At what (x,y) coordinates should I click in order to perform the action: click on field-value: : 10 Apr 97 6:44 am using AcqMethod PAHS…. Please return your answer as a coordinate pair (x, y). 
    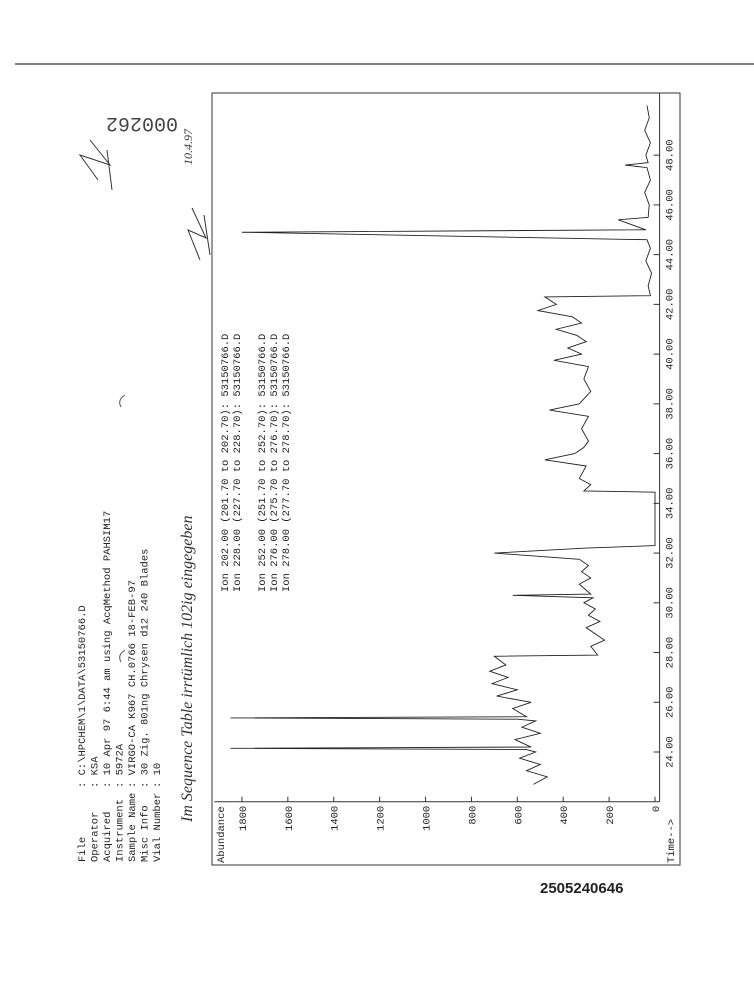
    Looking at the image, I should click on (108, 649).